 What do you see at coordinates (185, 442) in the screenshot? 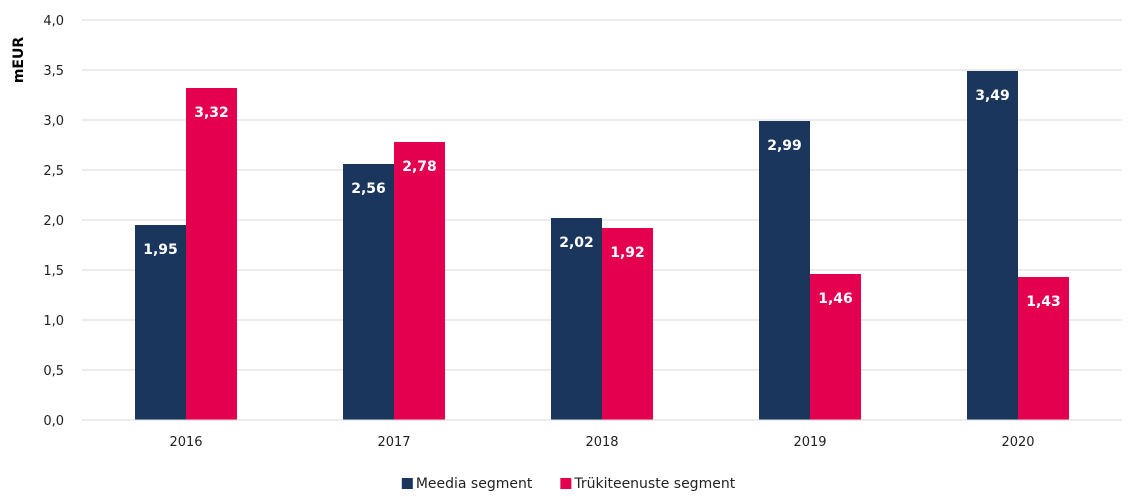
I see `x-tick-label: 2016` at bounding box center [185, 442].